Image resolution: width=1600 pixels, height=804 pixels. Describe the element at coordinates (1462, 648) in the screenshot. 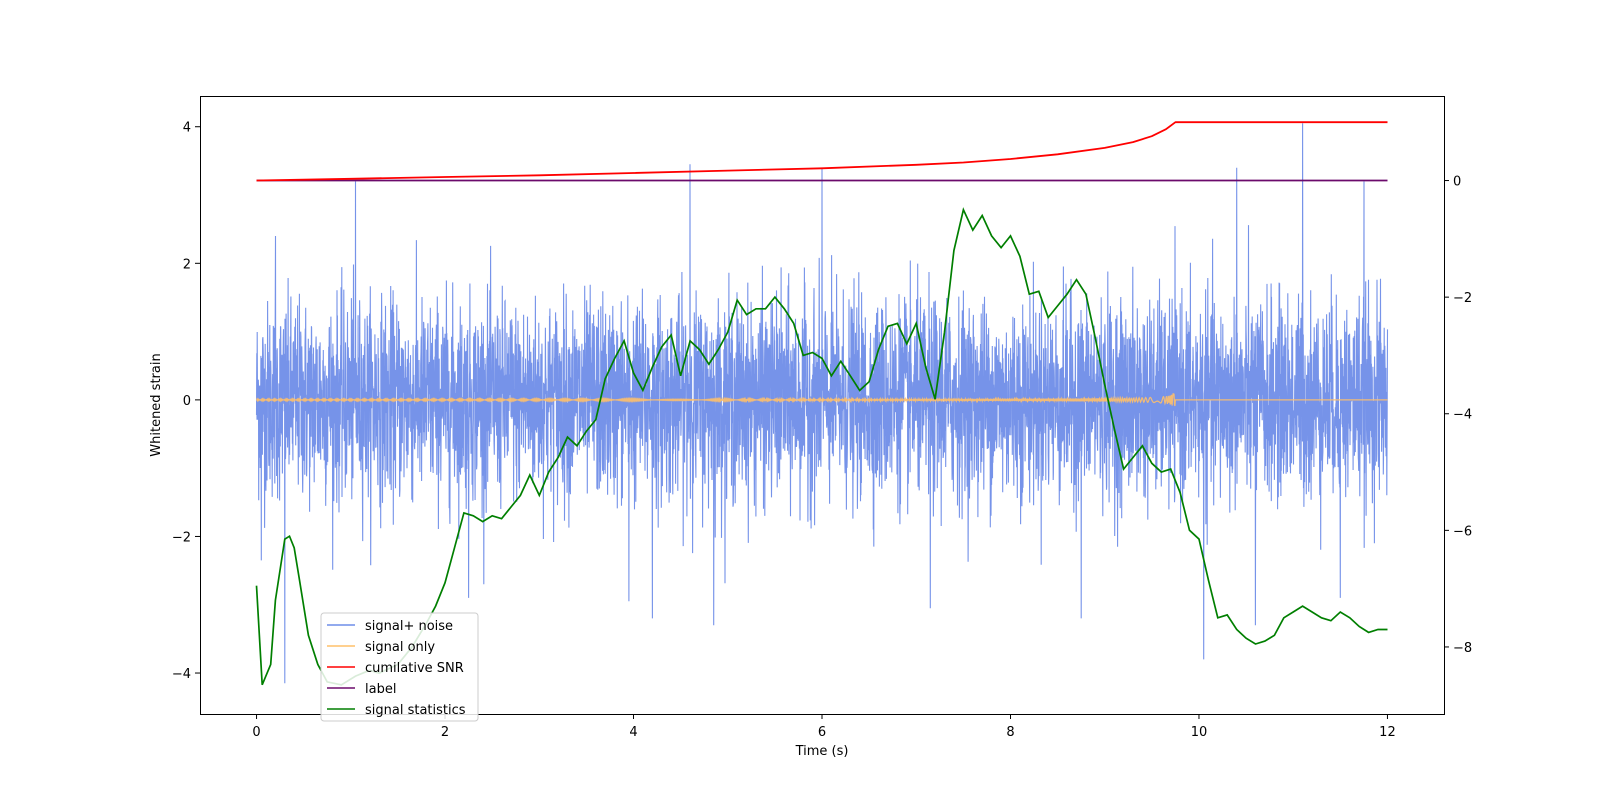

I see `y2-tick-label-0: −8` at that location.